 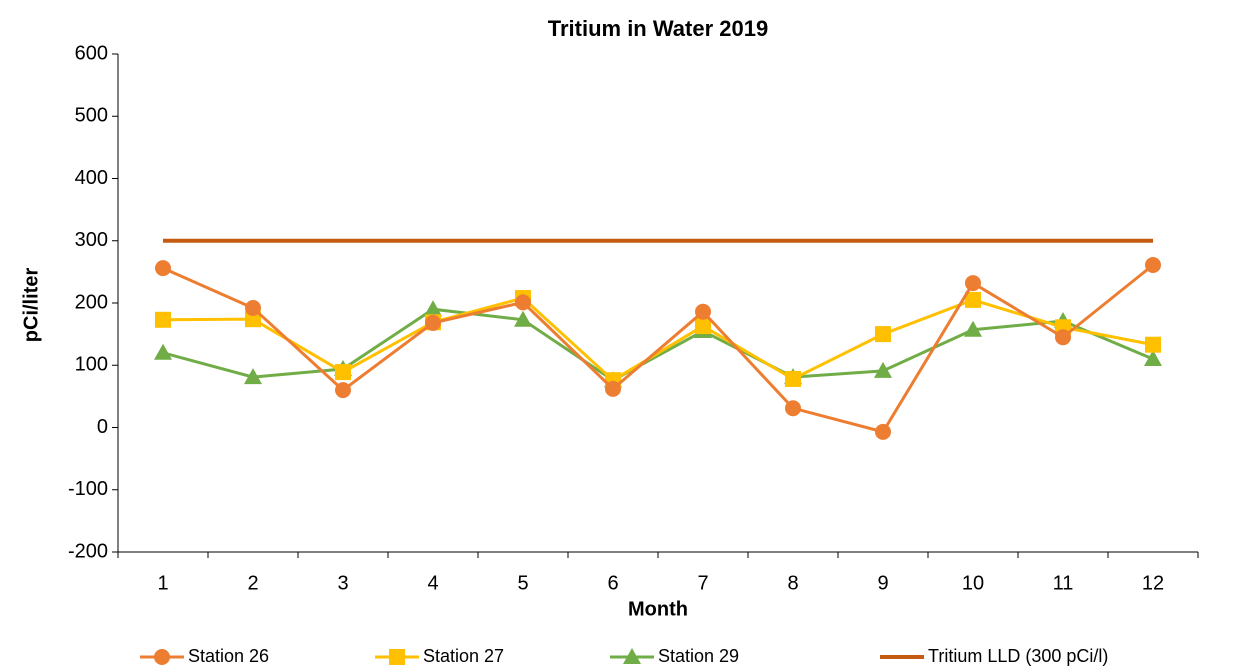 What do you see at coordinates (522, 583) in the screenshot?
I see `x-tick-label: 5` at bounding box center [522, 583].